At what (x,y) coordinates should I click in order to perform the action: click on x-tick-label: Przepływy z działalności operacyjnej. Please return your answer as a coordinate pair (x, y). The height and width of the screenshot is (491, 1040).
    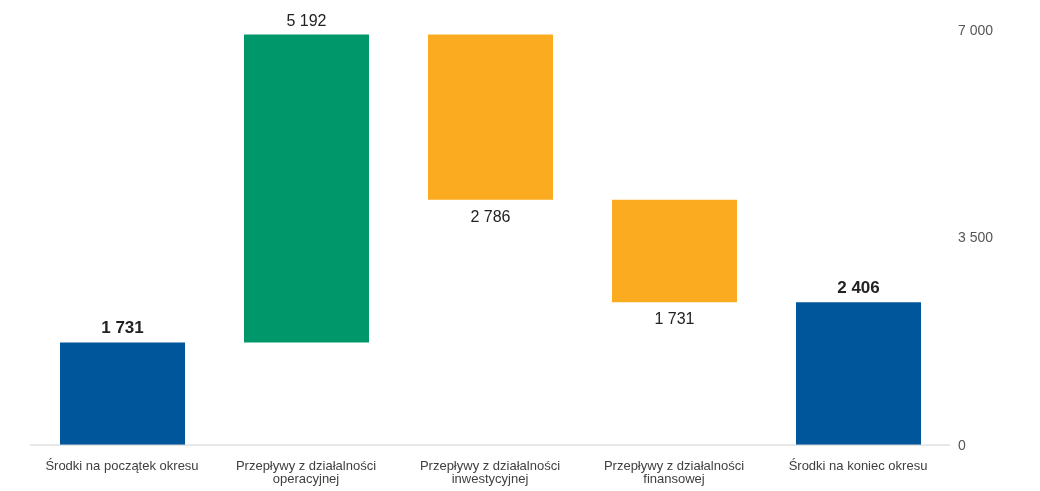
    Looking at the image, I should click on (306, 472).